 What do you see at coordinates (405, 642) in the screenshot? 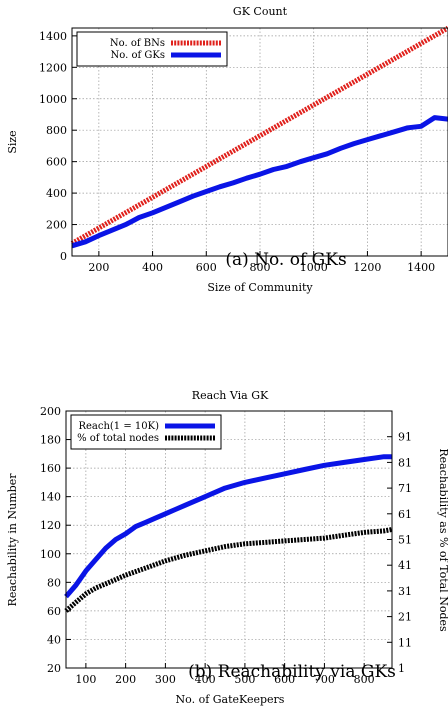
I see `y2-tick-label: 11` at bounding box center [405, 642].